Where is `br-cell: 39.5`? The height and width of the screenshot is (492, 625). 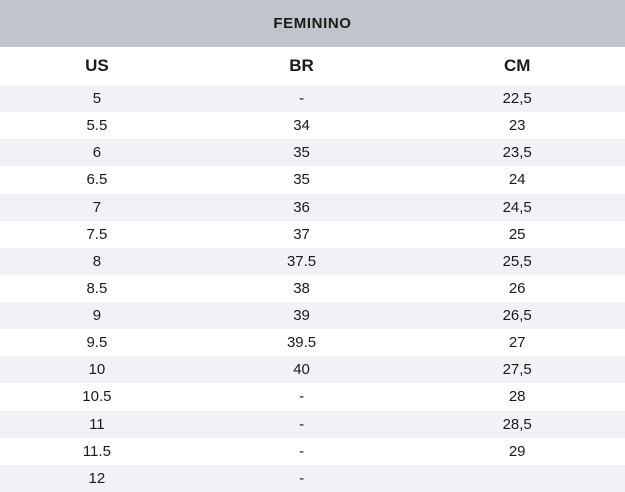
br-cell: 39.5 is located at coordinates (301, 343).